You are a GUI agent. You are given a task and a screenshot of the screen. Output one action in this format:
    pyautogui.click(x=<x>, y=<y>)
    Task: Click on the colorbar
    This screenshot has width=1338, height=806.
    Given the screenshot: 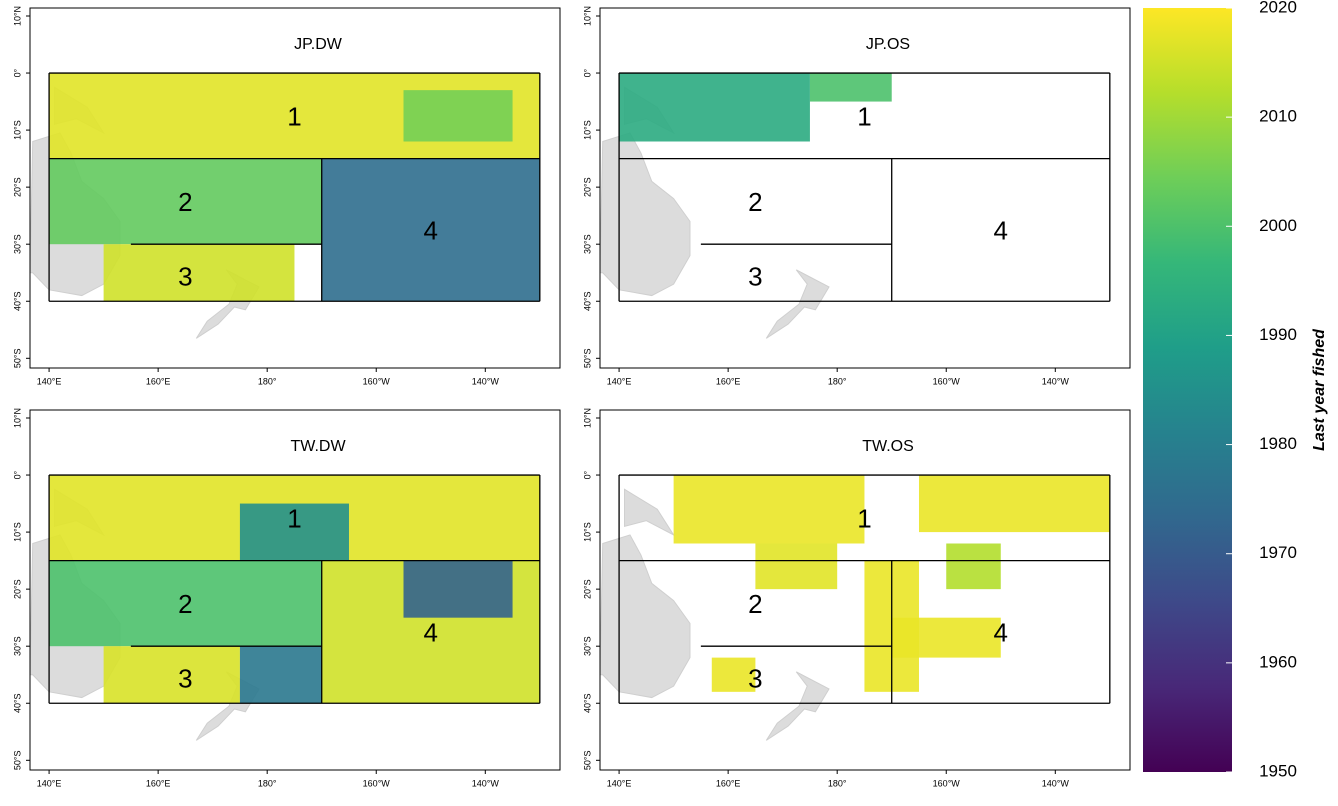 What is the action you would take?
    pyautogui.click(x=1187, y=390)
    